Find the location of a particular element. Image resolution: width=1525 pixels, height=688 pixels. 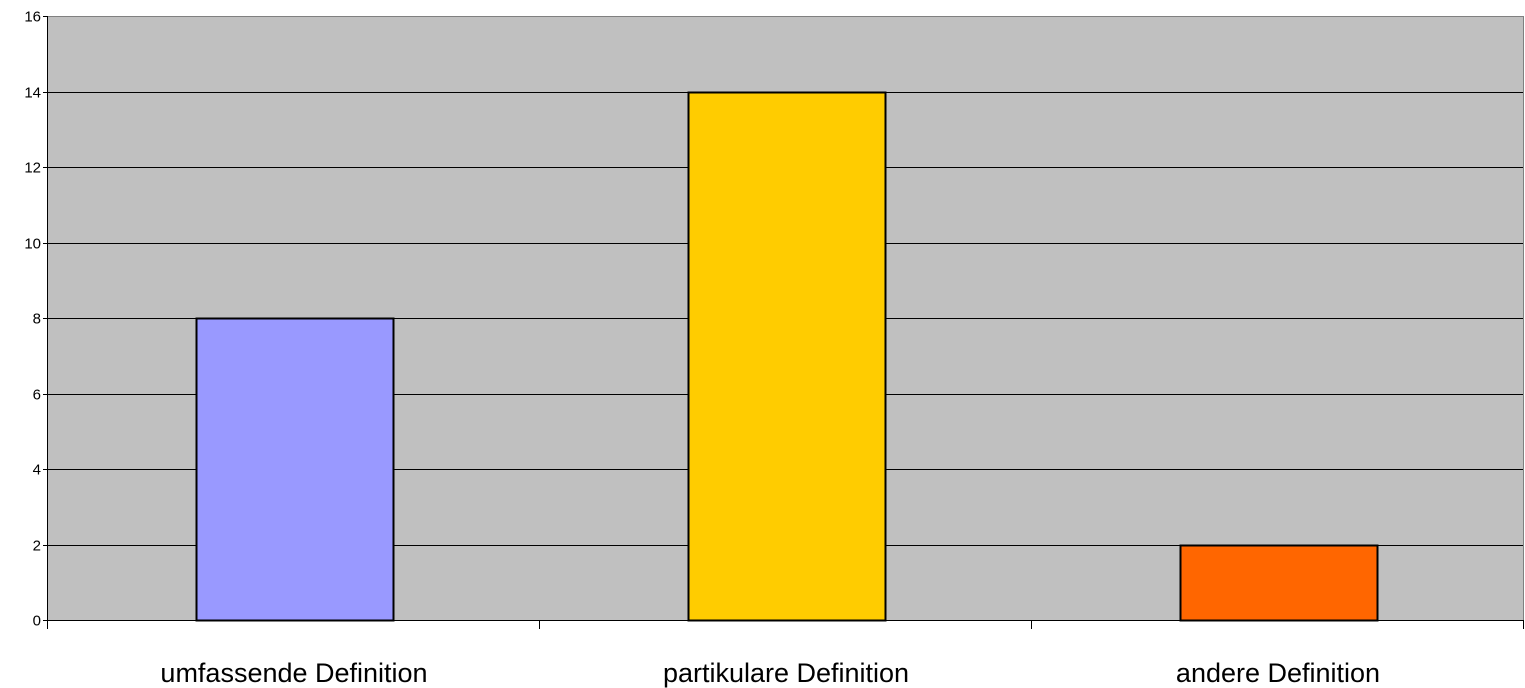

y-tick-label-10: 10 is located at coordinates (32, 244).